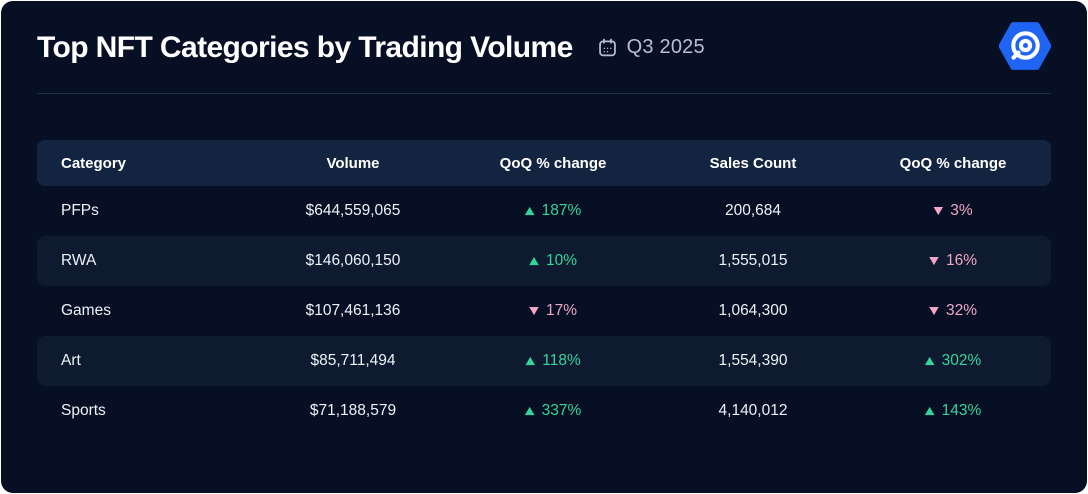 The height and width of the screenshot is (494, 1088). What do you see at coordinates (753, 360) in the screenshot?
I see `sales-count-cell: 1,554,390` at bounding box center [753, 360].